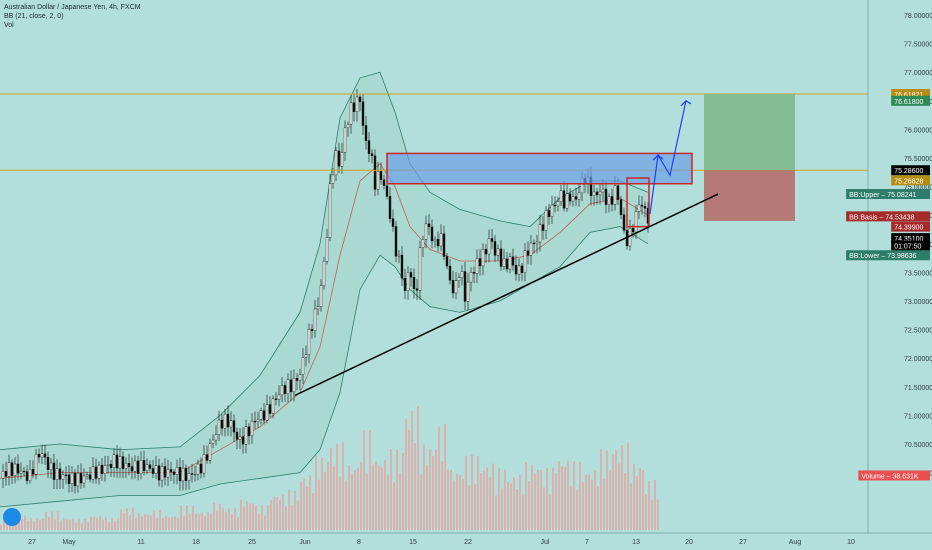 Image resolution: width=932 pixels, height=550 pixels. Describe the element at coordinates (140, 542) in the screenshot. I see `time-tick-label: 11` at that location.